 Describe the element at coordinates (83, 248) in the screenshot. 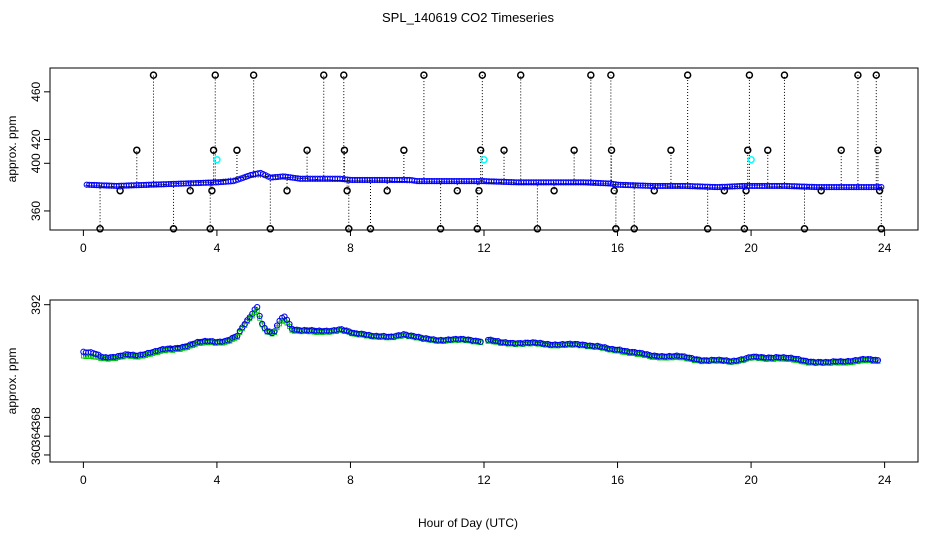

I see `x-tick-label: 0` at that location.